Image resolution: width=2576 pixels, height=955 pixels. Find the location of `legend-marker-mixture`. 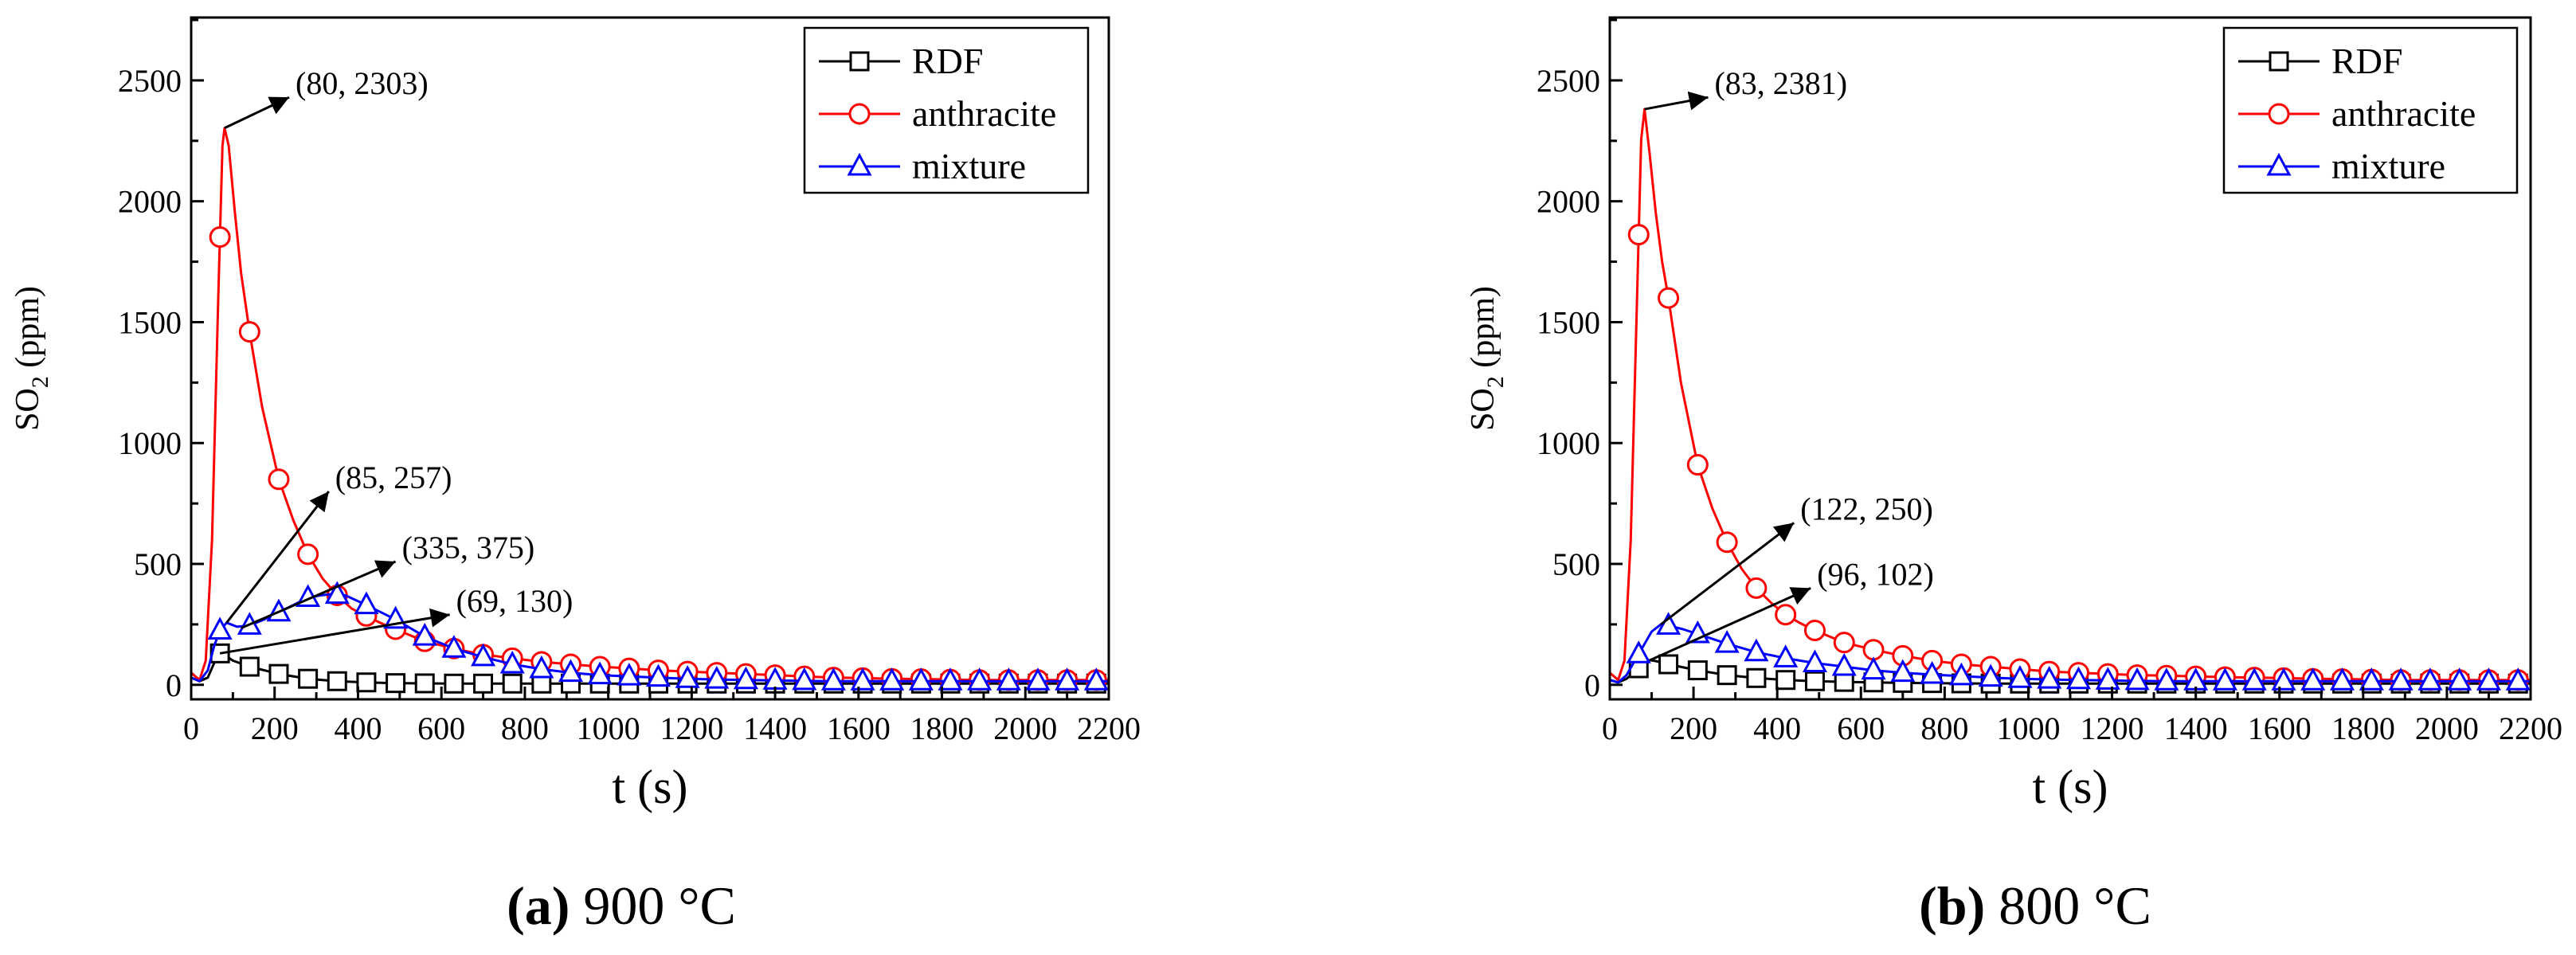

legend-marker-mixture is located at coordinates (859, 164).